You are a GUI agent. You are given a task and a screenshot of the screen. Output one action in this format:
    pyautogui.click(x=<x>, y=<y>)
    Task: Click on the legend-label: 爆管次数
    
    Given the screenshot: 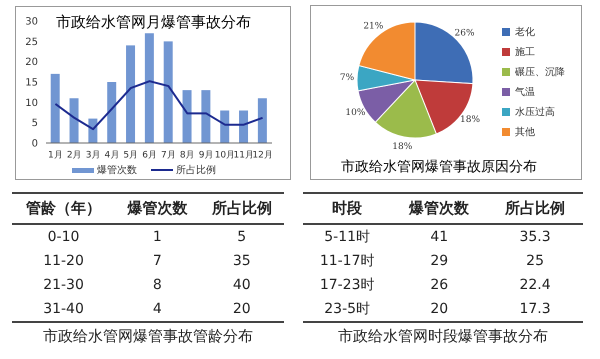 What is the action you would take?
    pyautogui.click(x=116, y=170)
    